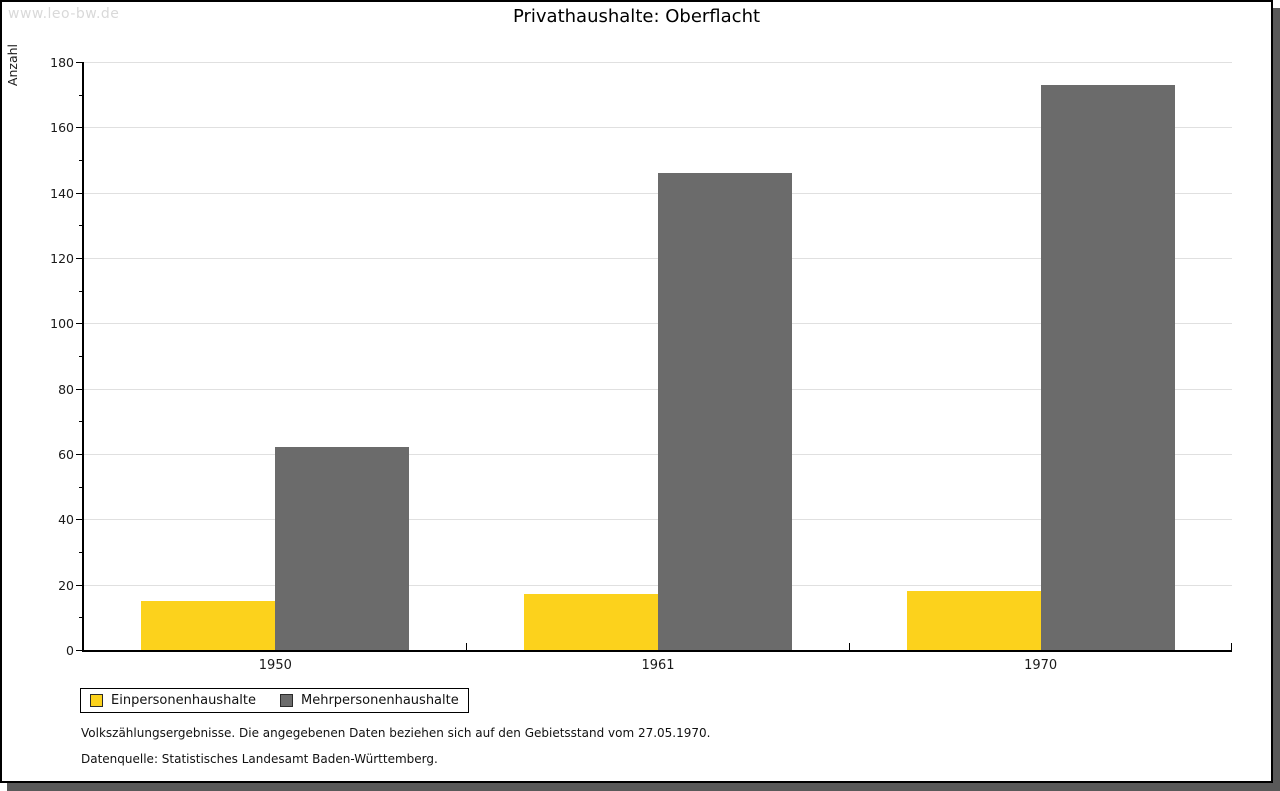 The width and height of the screenshot is (1280, 791). Describe the element at coordinates (725, 411) in the screenshot. I see `bar-mehrpersonenhaushalte-1961` at that location.